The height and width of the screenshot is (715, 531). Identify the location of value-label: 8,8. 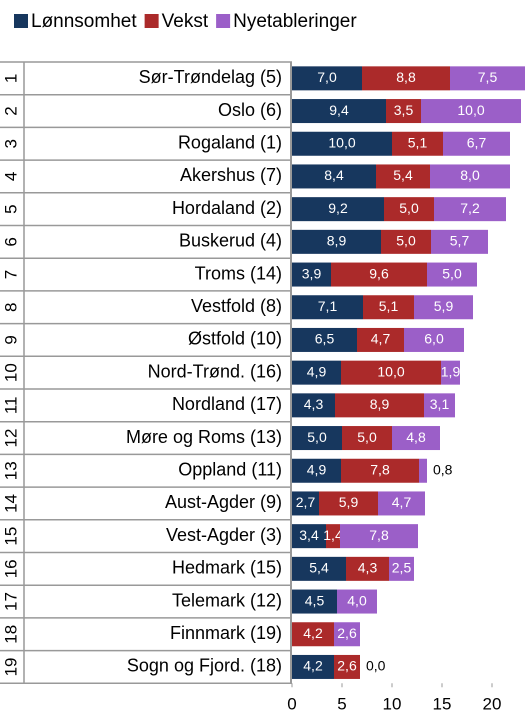
(406, 77).